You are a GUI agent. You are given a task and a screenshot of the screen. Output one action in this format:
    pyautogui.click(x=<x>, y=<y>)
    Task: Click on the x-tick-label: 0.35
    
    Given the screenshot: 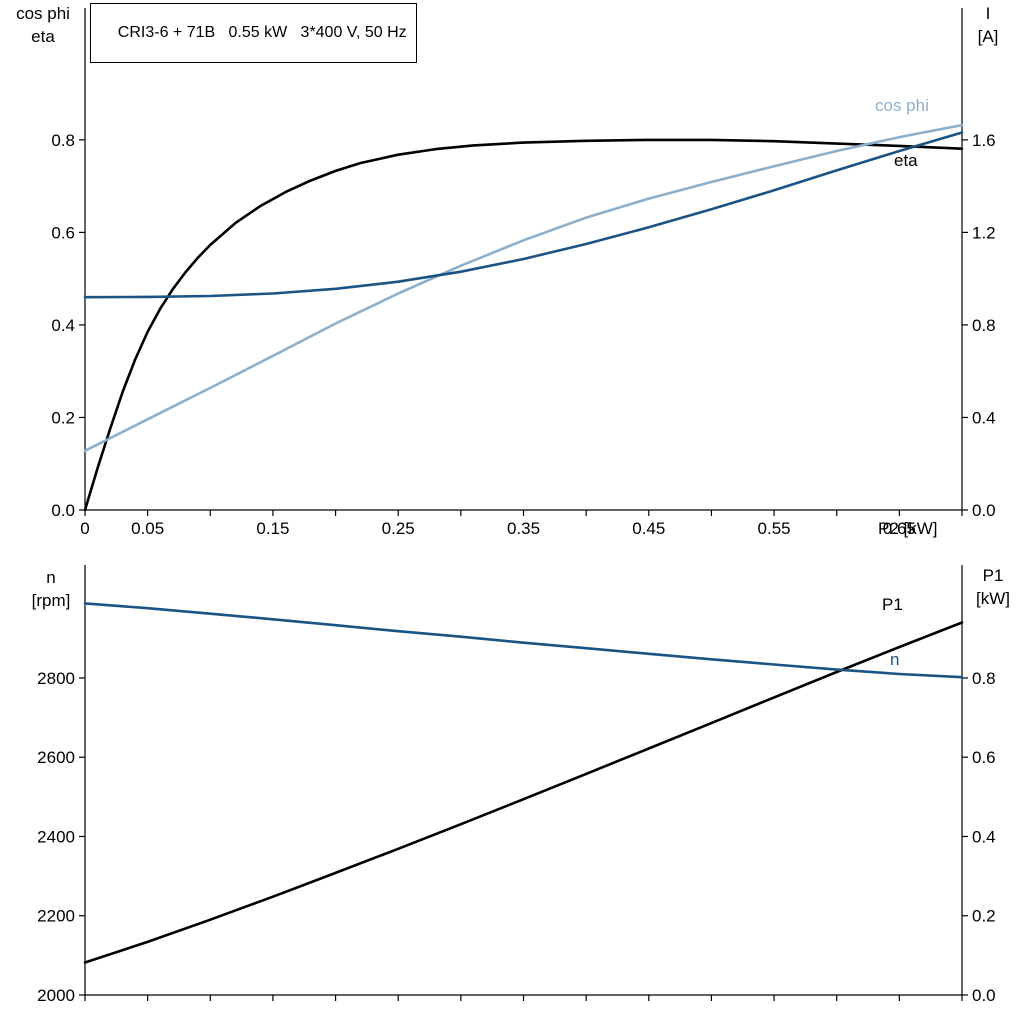 What is the action you would take?
    pyautogui.click(x=523, y=528)
    